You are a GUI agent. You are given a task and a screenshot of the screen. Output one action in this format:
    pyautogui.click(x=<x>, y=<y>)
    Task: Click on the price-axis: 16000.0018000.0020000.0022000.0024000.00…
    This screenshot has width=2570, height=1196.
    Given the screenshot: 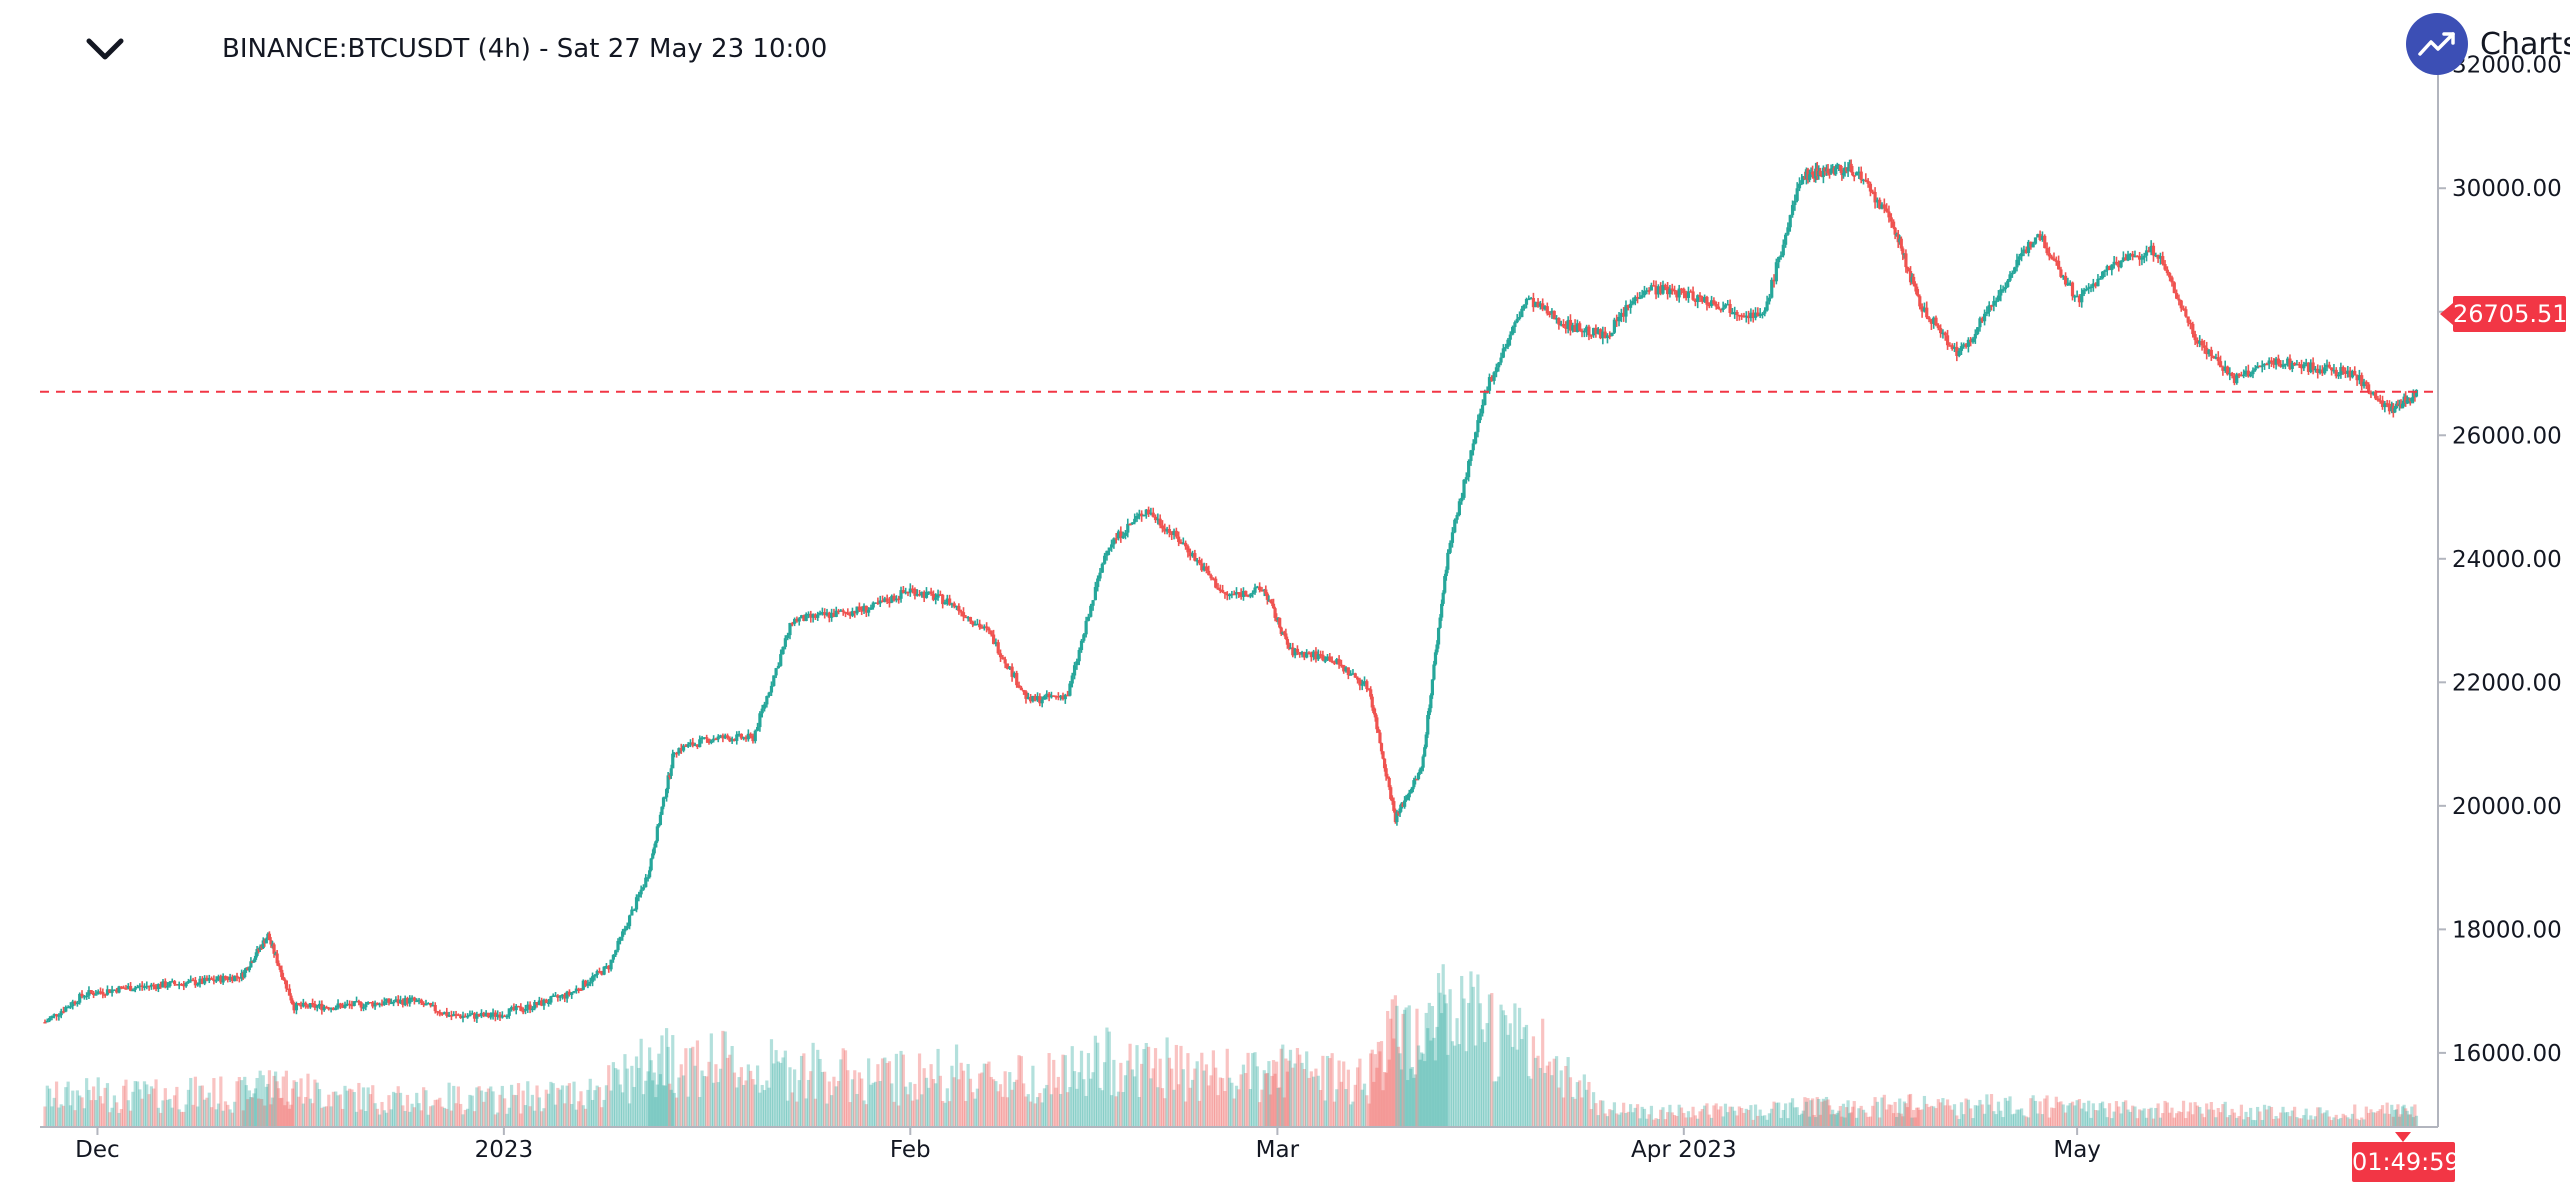 What is the action you would take?
    pyautogui.click(x=2500, y=560)
    